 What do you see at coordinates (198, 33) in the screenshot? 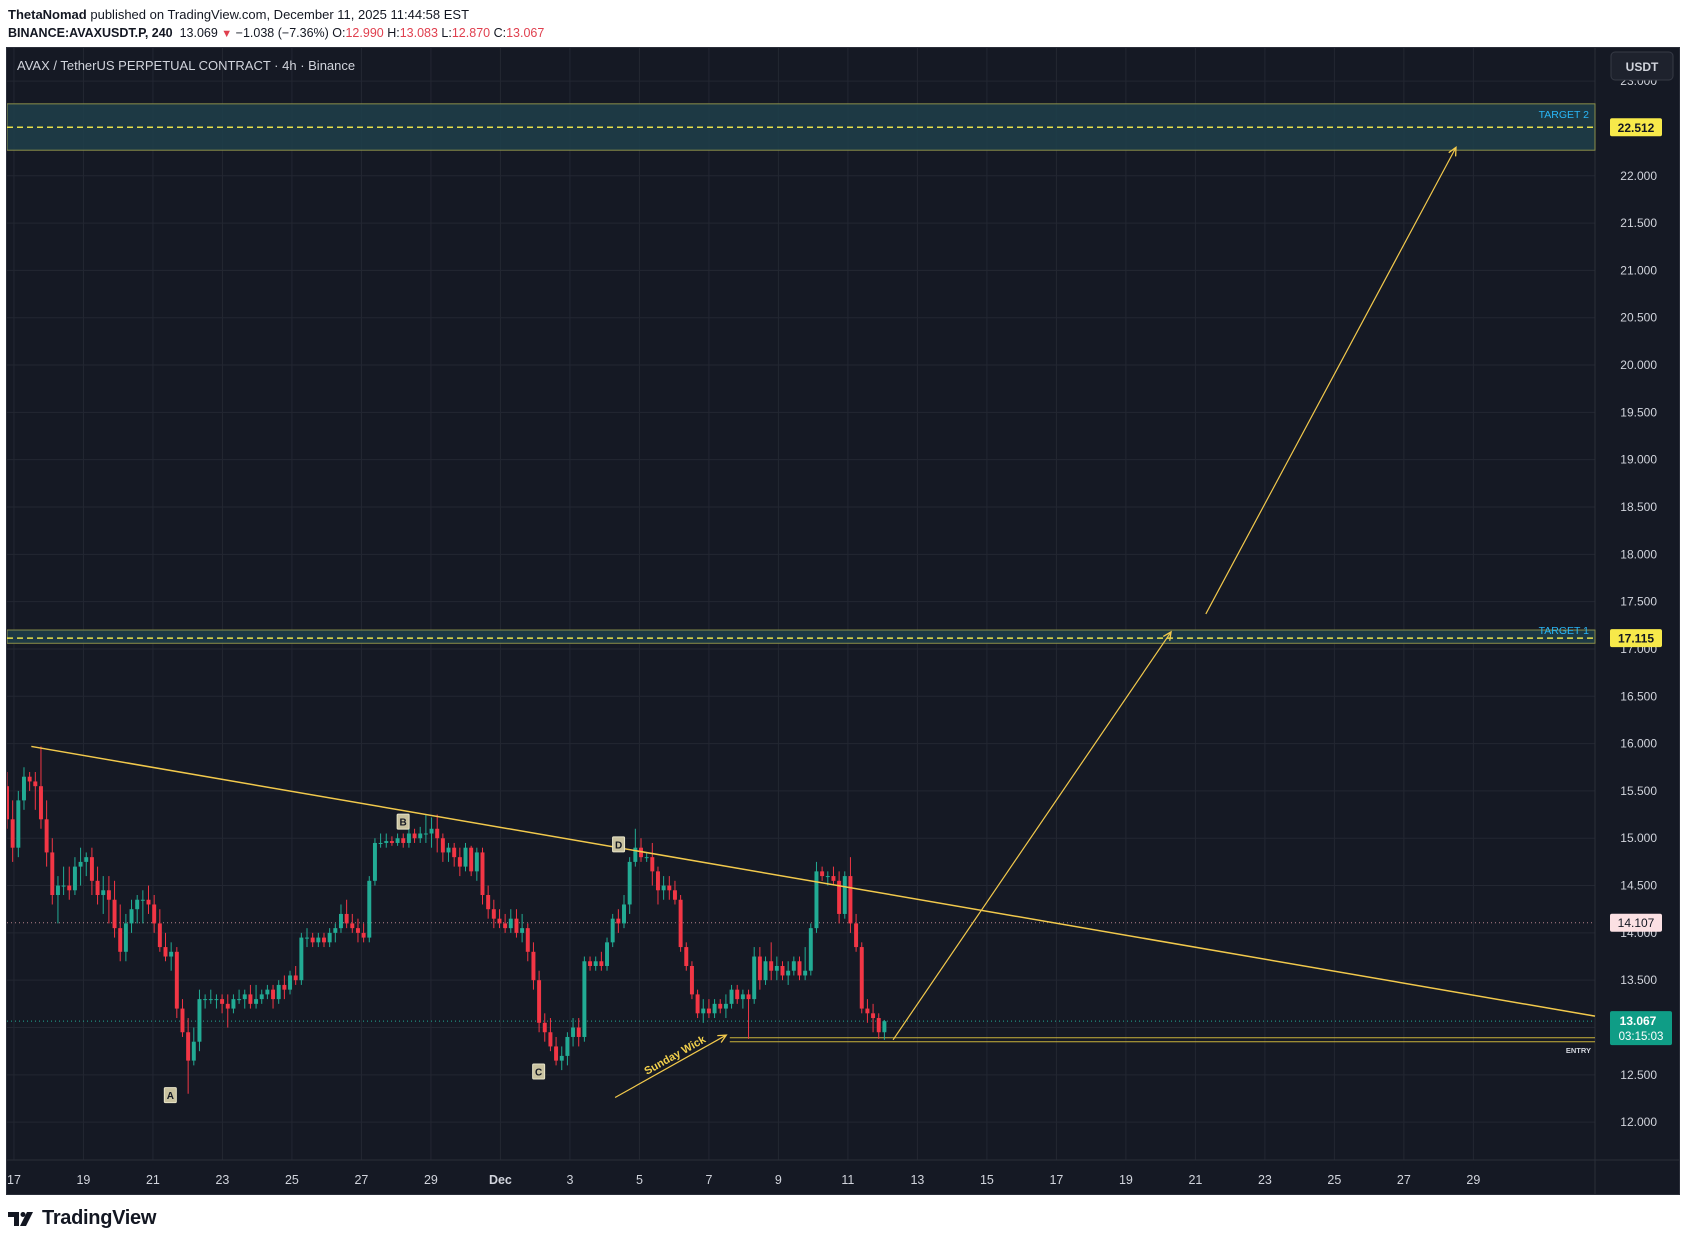
I see `last-price: 13.069` at bounding box center [198, 33].